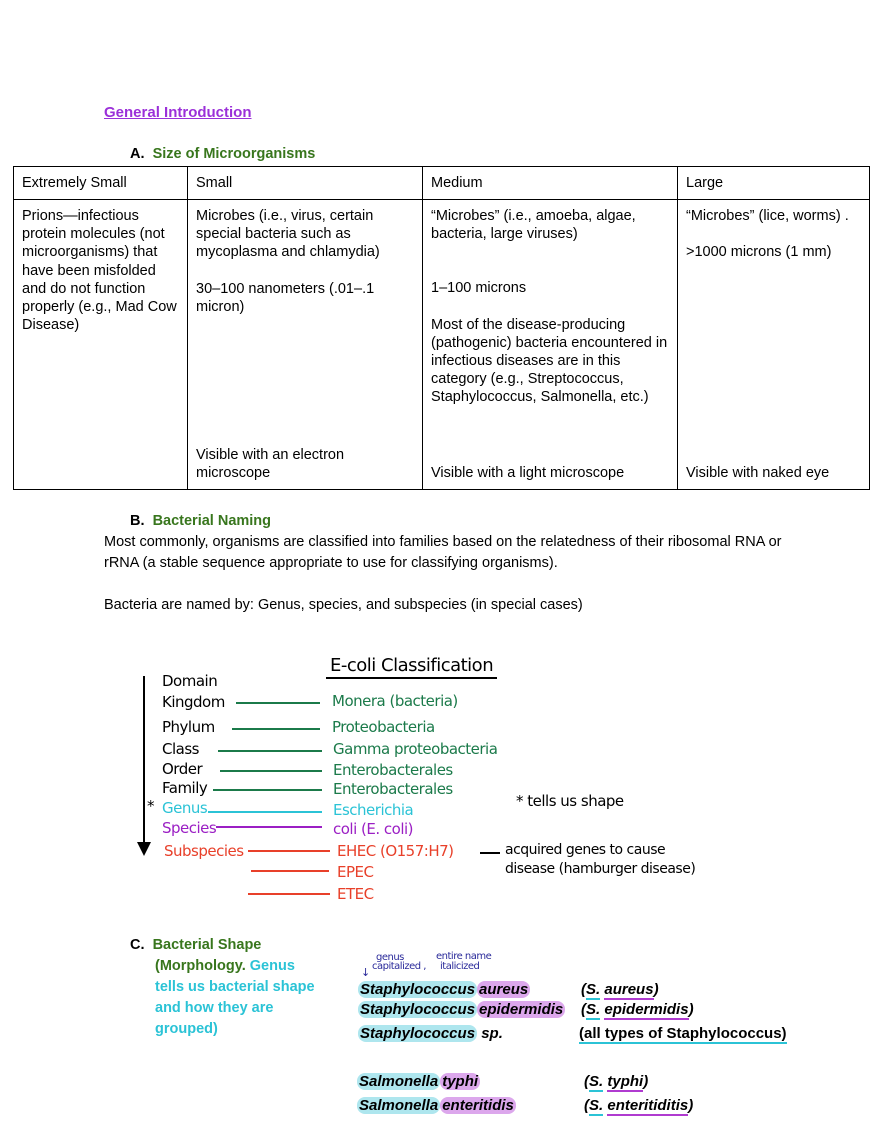 The height and width of the screenshot is (1139, 880). Describe the element at coordinates (373, 810) in the screenshot. I see `value-genus: Escherichia` at that location.